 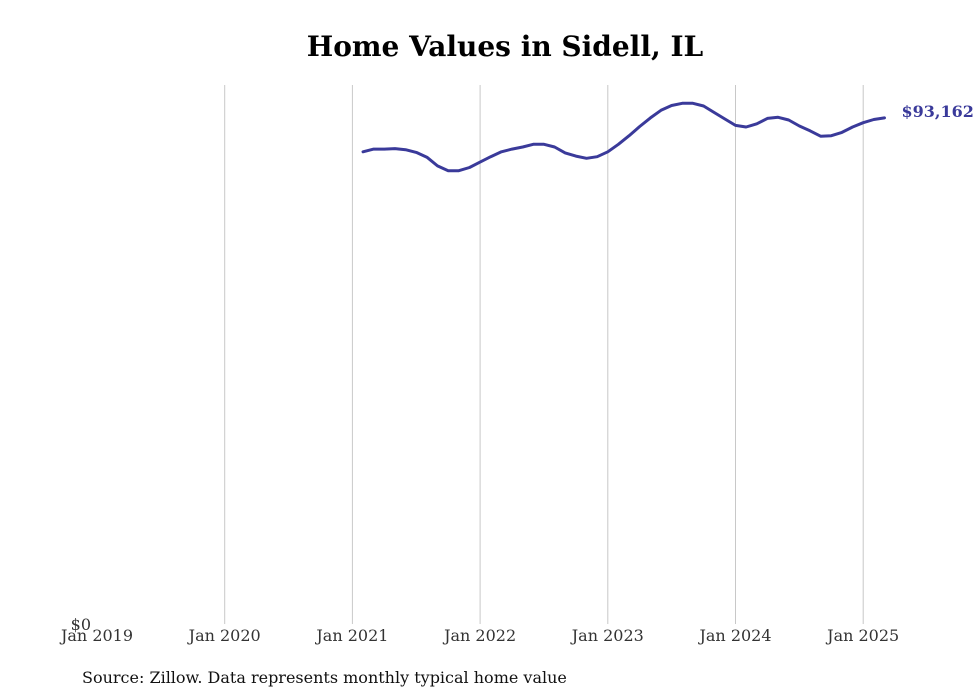 I want to click on x-tick-label: Jan 2025, so click(x=862, y=635).